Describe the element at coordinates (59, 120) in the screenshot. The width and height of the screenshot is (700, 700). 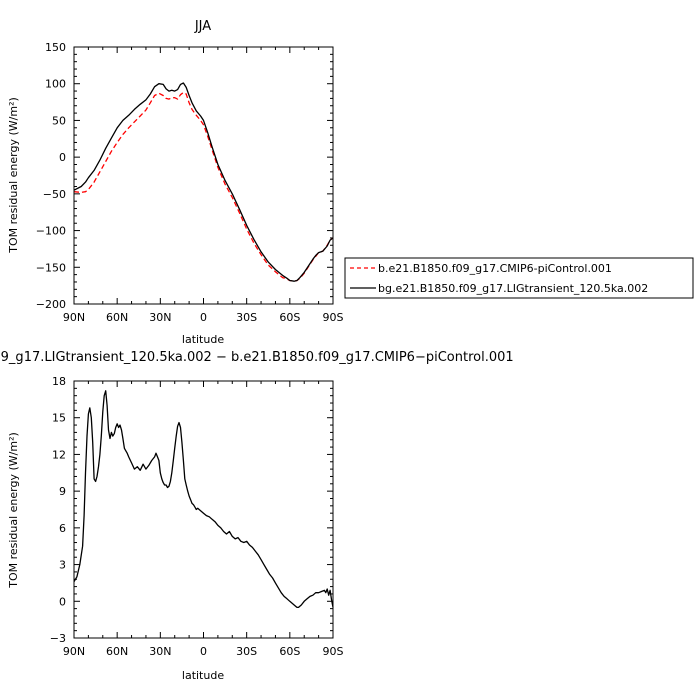
I see `top-y-tick-label: 50` at that location.